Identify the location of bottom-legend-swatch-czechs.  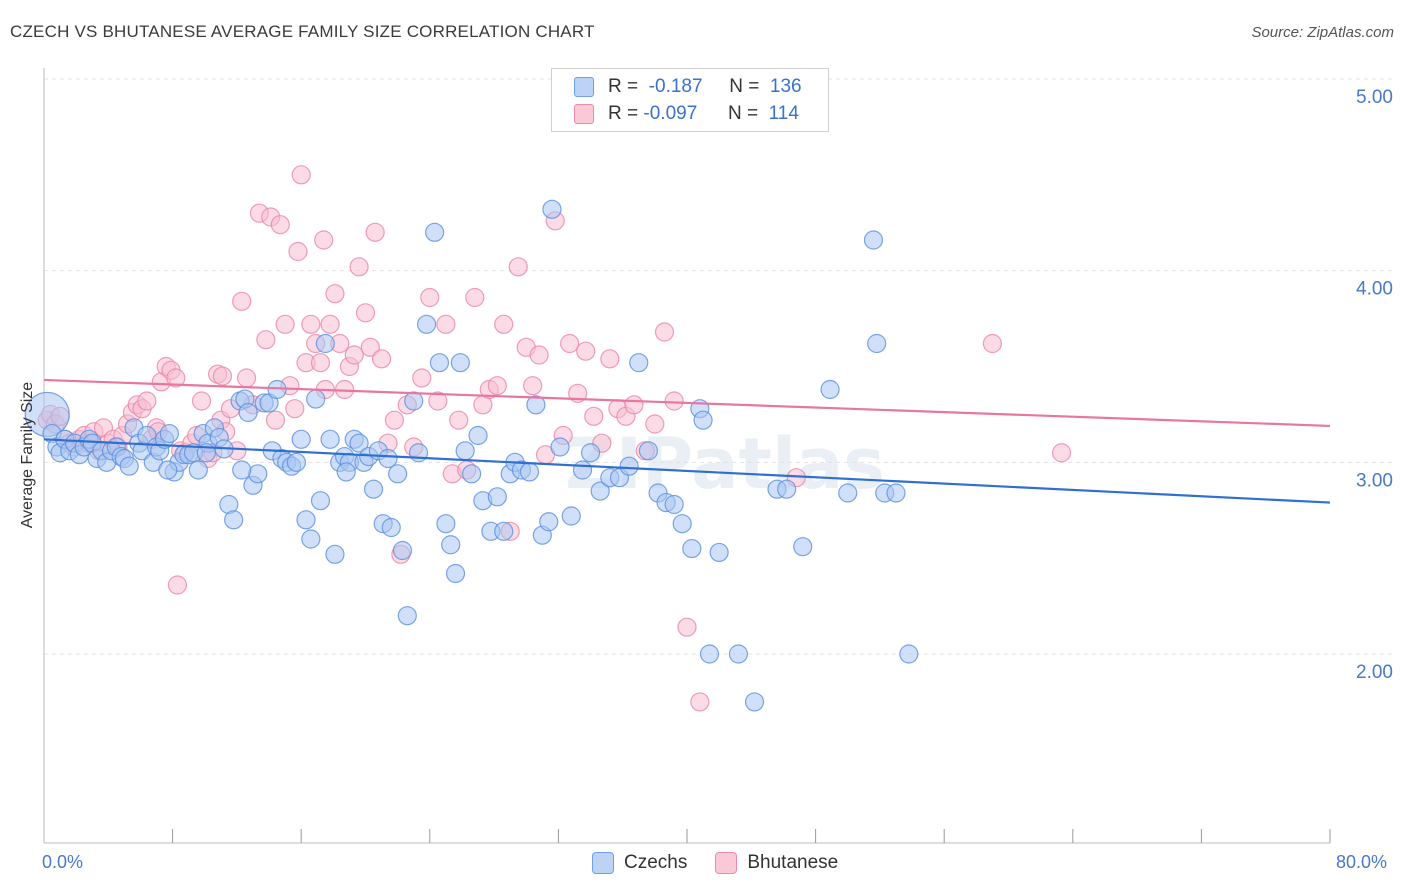
(603, 863).